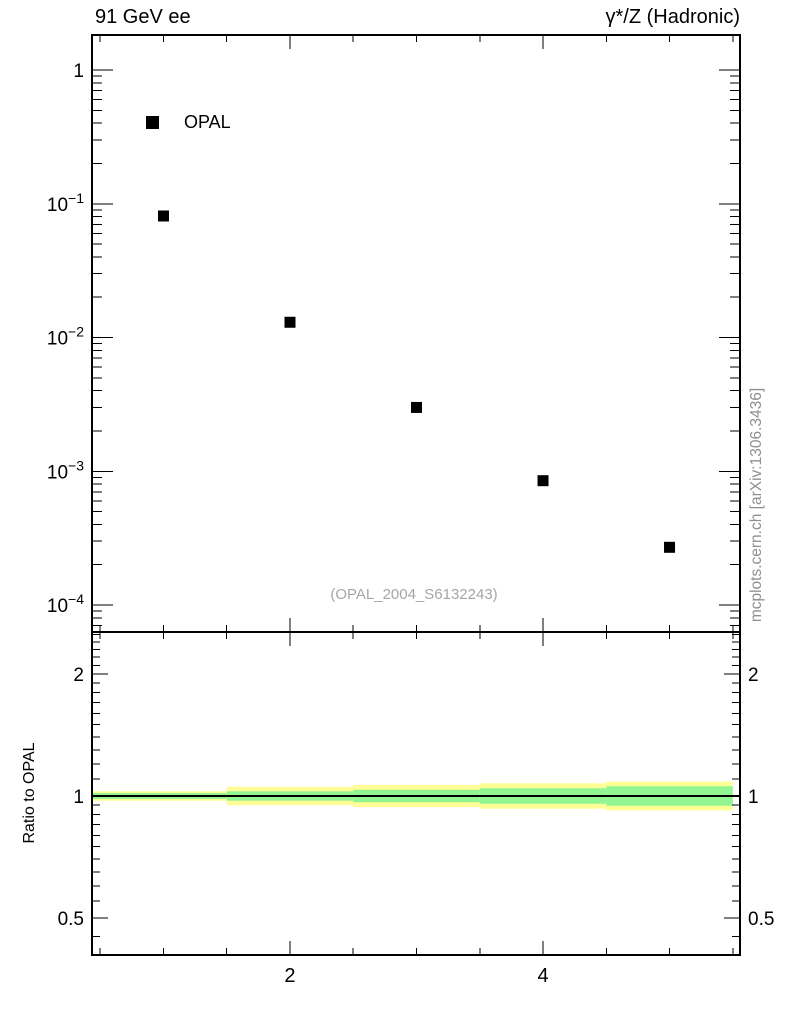 The image size is (786, 1024). Describe the element at coordinates (143, 17) in the screenshot. I see `beam-title: 91 GeV ee` at that location.